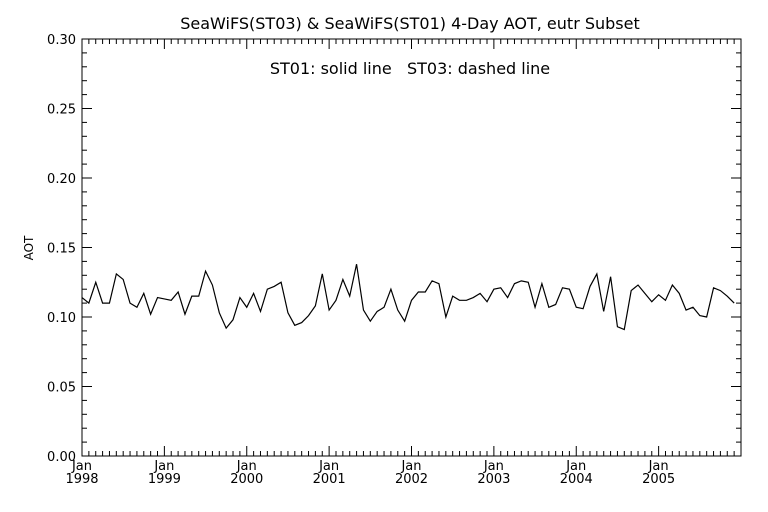  Describe the element at coordinates (61, 318) in the screenshot. I see `y-tick-label: 0.10` at that location.